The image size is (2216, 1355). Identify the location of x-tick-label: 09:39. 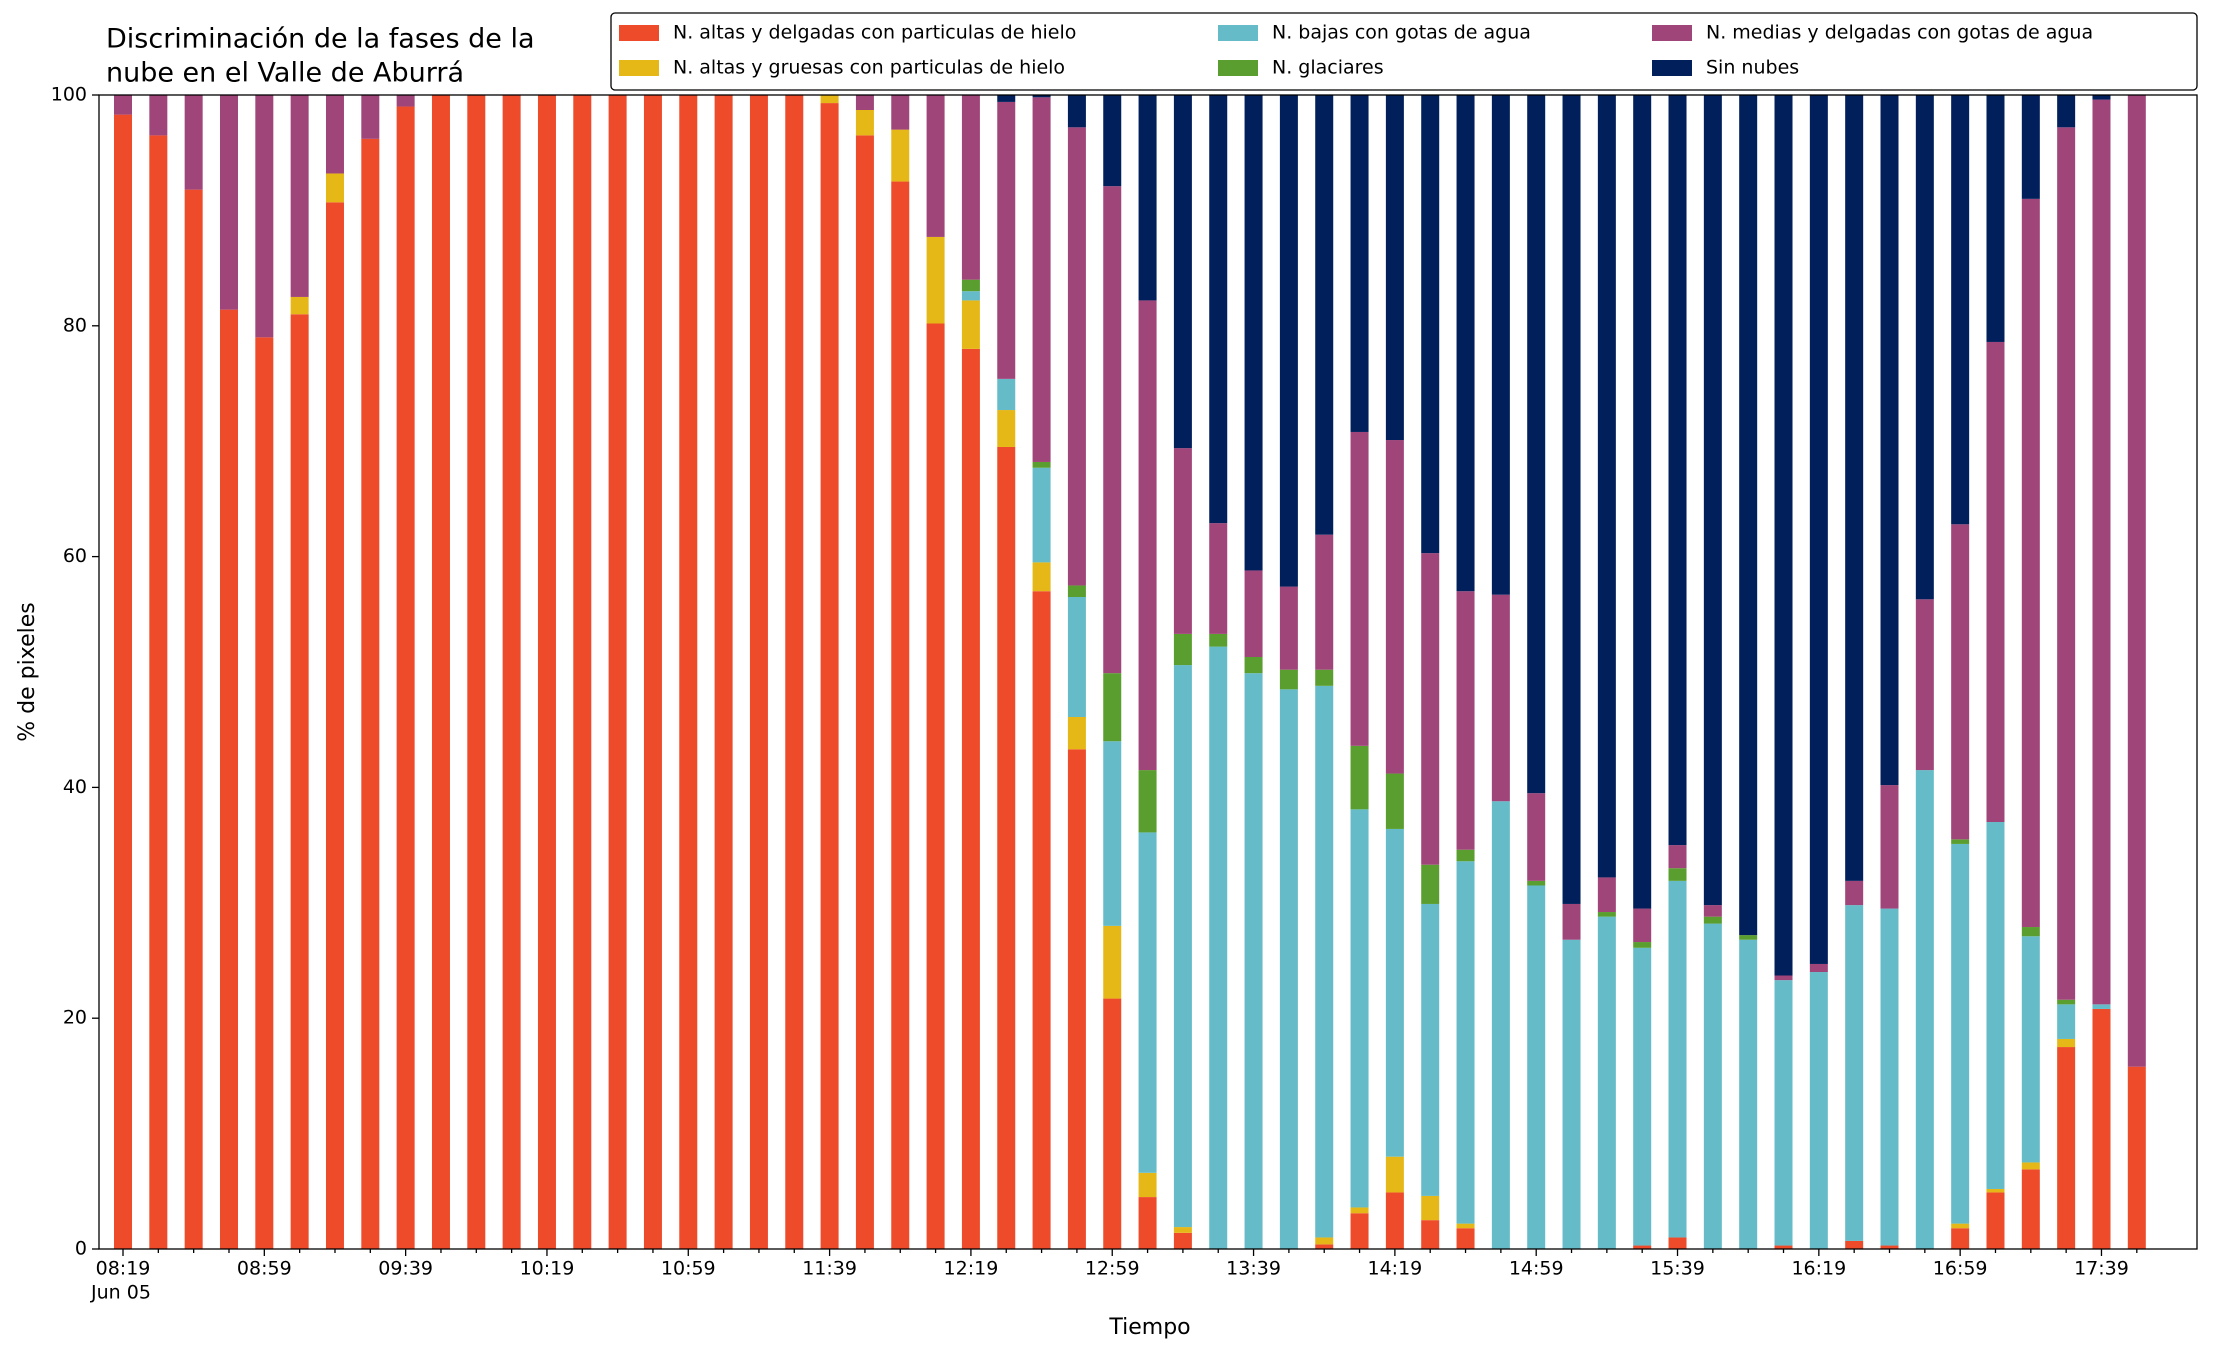
(405, 1269).